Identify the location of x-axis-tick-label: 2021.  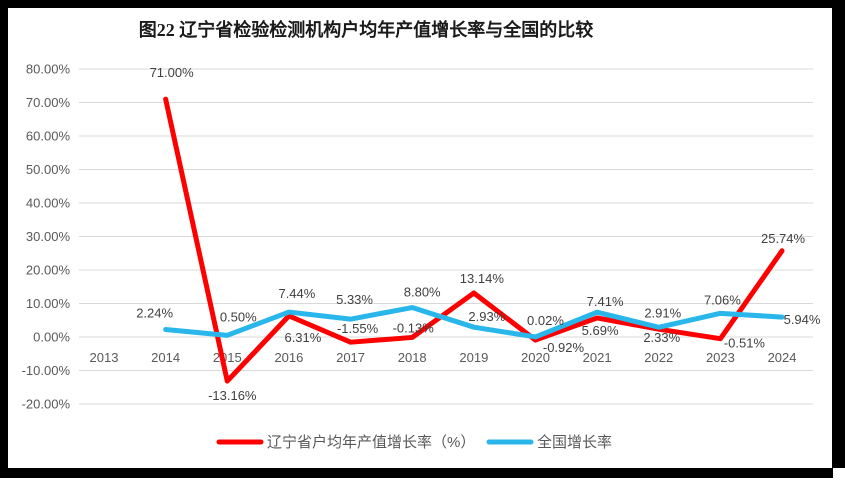
(597, 357).